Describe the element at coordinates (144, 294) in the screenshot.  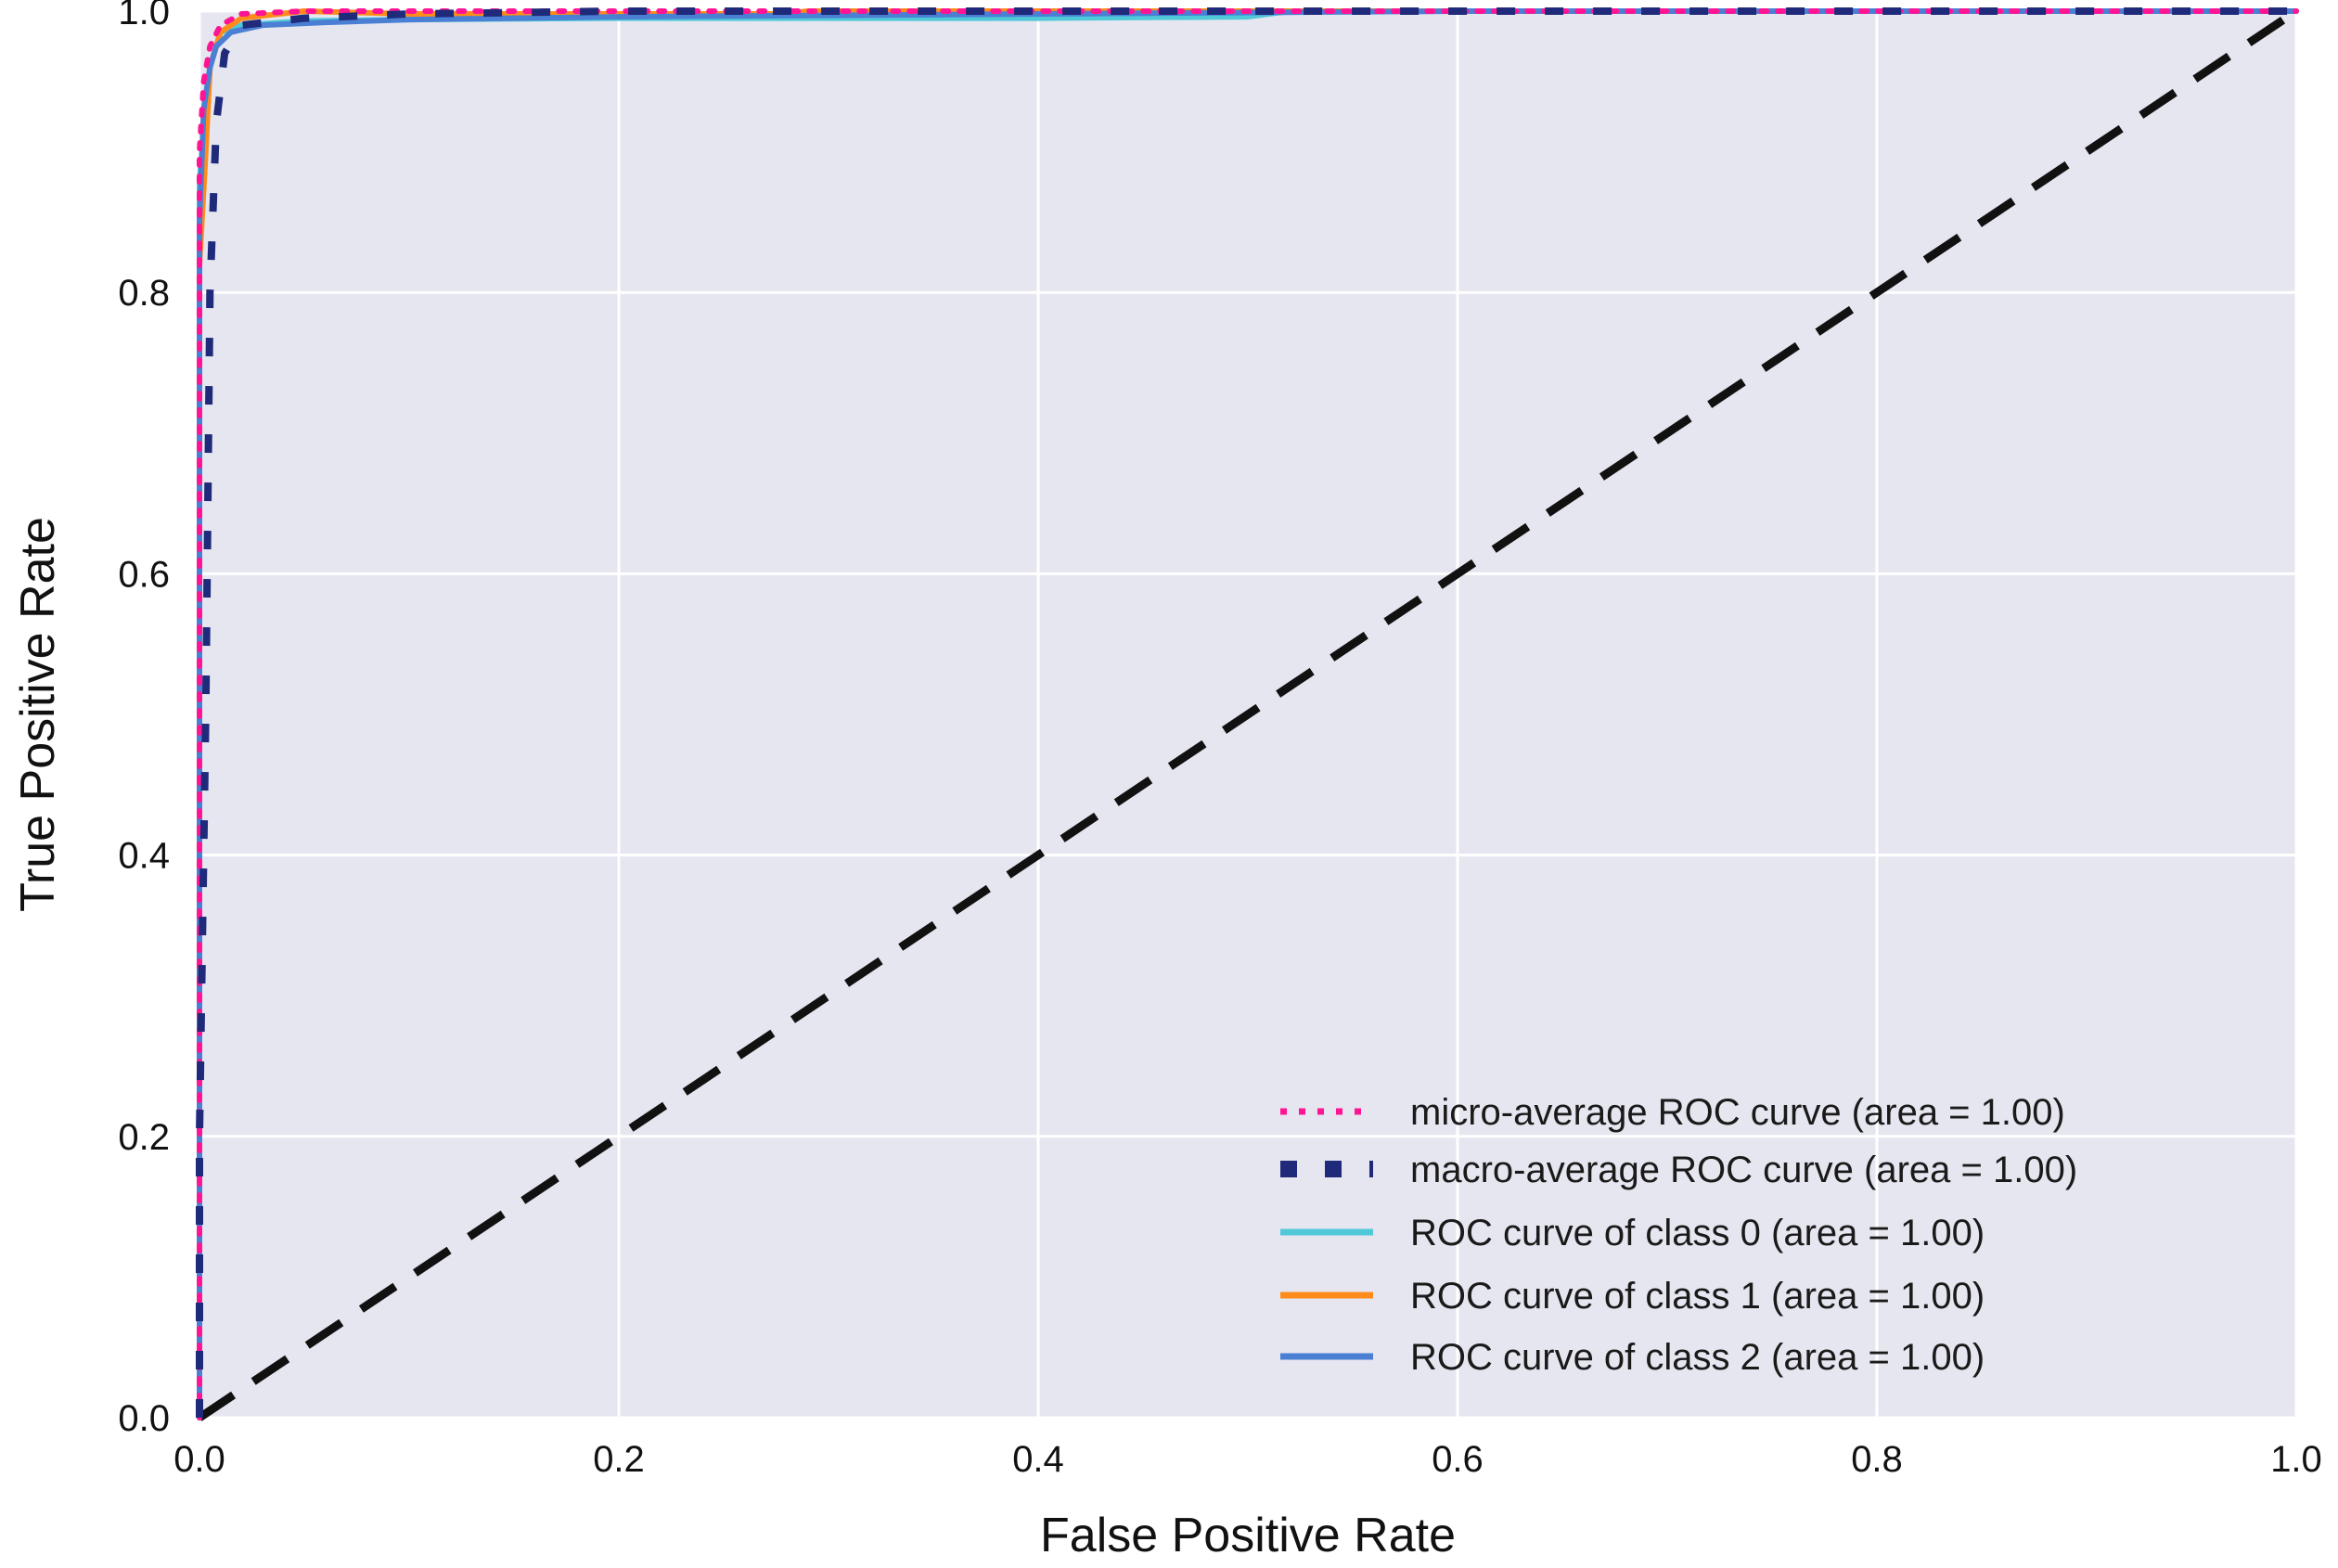
I see `y-tick-label-4: 0.8` at that location.